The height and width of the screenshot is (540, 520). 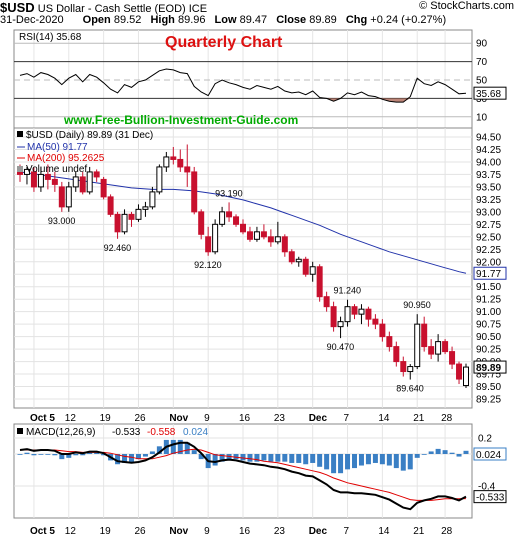 What do you see at coordinates (488, 94) in the screenshot?
I see `rsi-current-label: 35.68` at bounding box center [488, 94].